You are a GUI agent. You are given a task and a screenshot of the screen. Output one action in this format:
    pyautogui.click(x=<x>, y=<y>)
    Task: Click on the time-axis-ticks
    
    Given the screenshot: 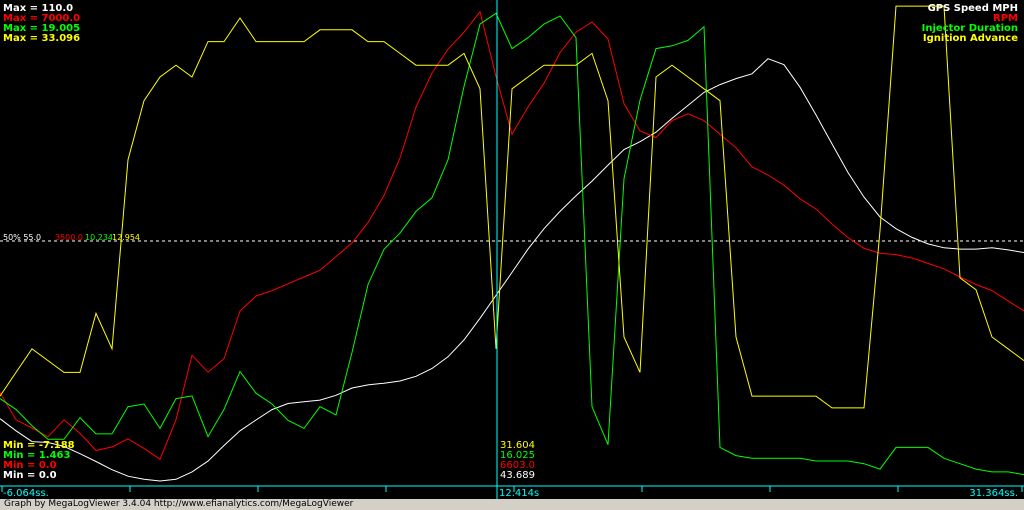 What is the action you would take?
    pyautogui.click(x=512, y=489)
    